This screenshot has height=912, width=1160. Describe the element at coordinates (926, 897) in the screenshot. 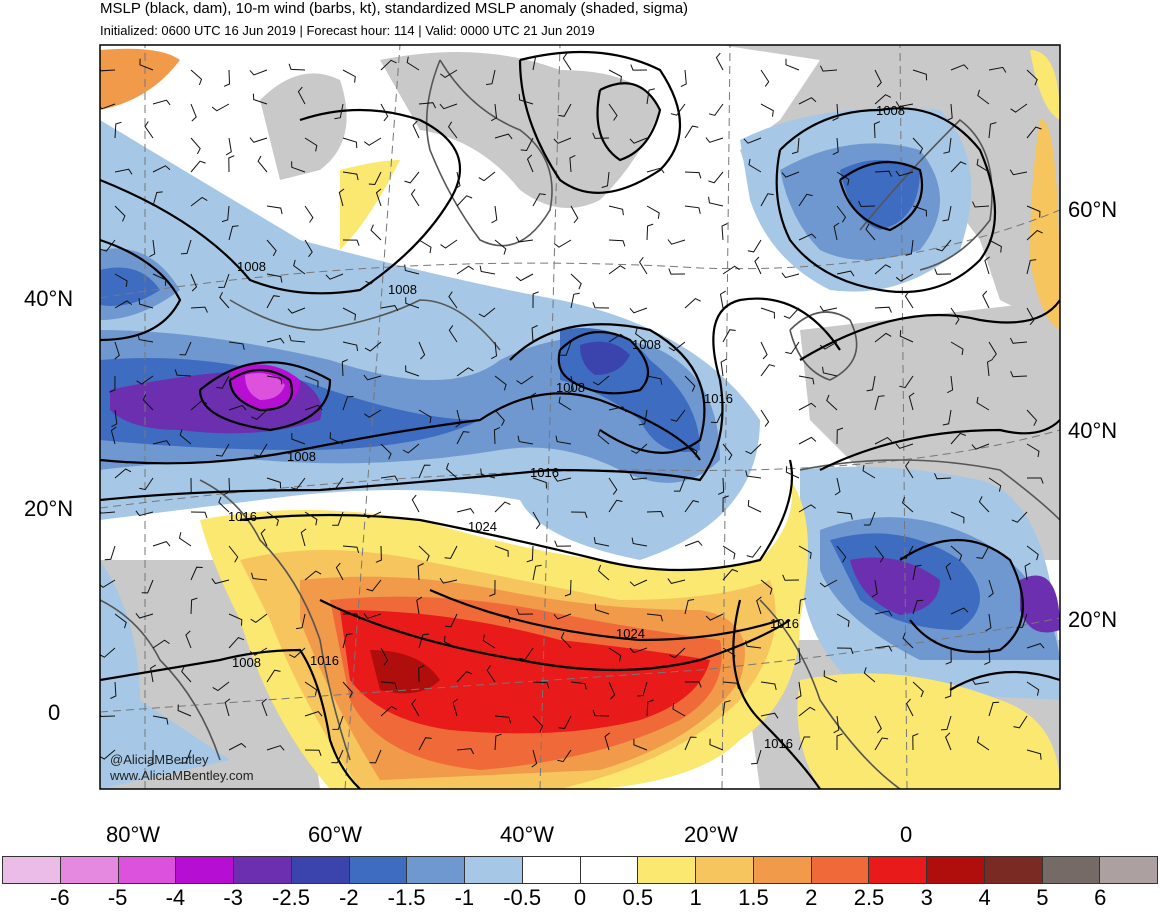

I see `colorbar-tick-label: 3` at that location.